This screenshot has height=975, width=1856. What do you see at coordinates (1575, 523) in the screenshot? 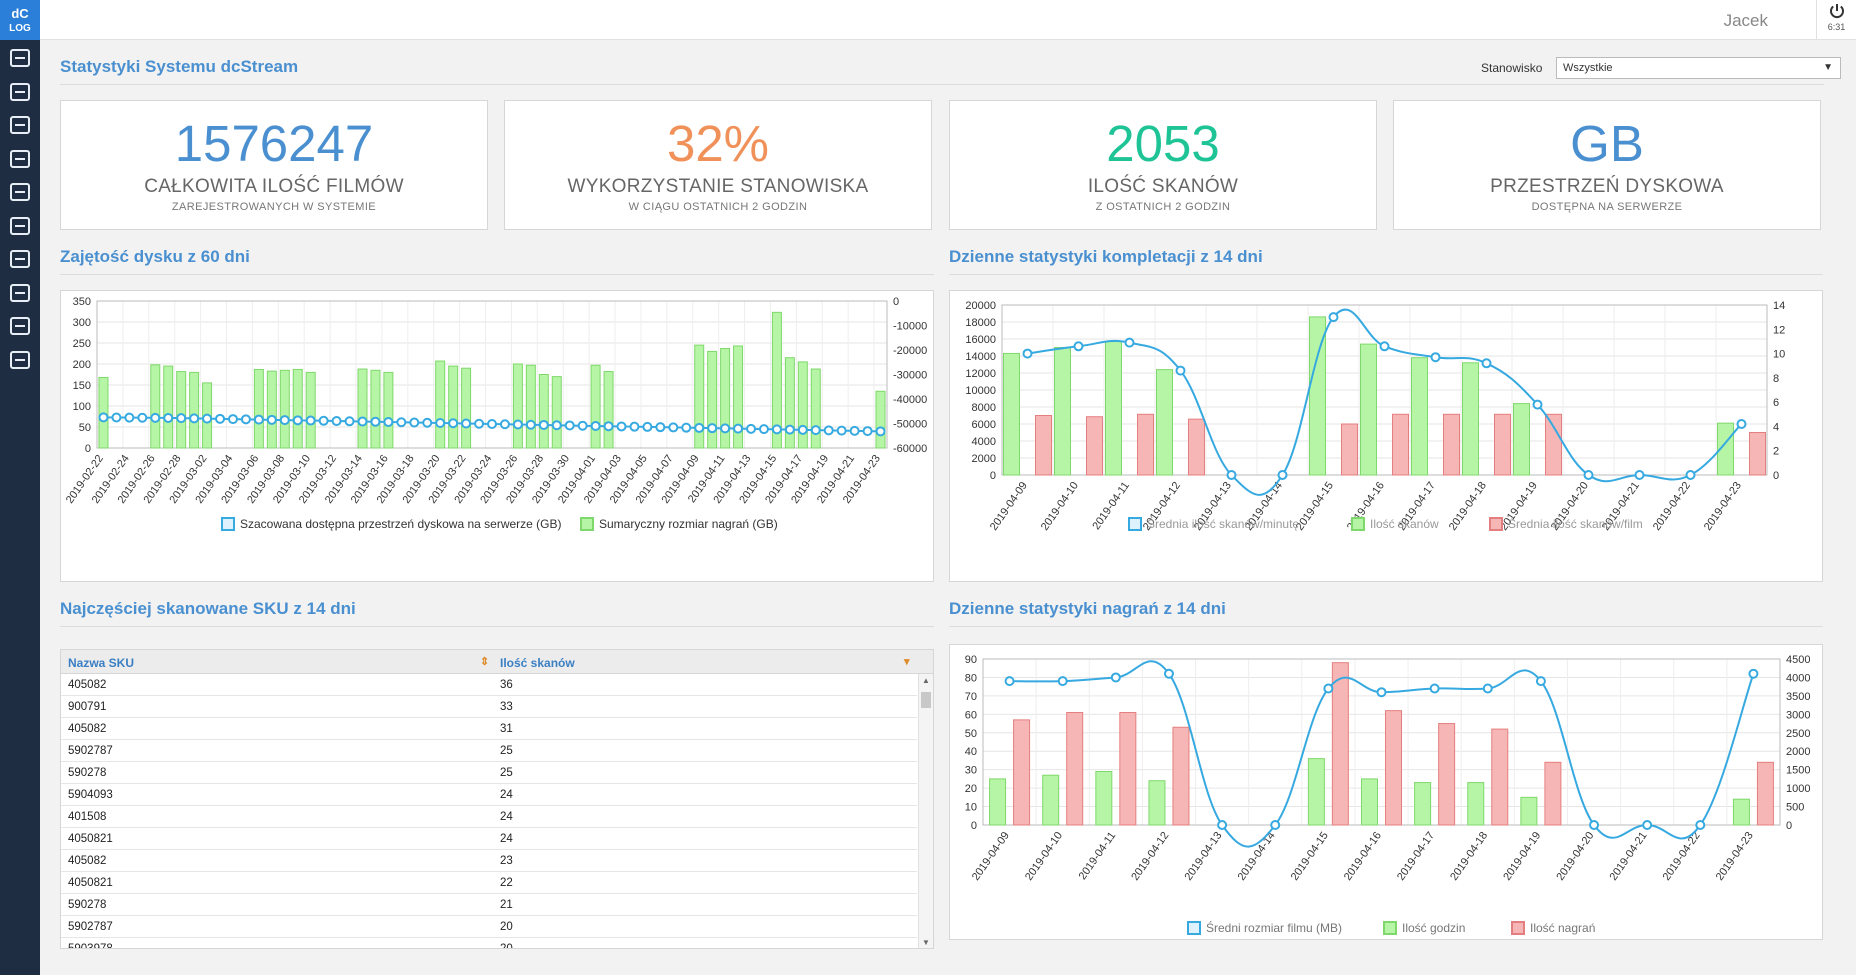
I see `legend-label: Średnia ilość skanów/film` at bounding box center [1575, 523].